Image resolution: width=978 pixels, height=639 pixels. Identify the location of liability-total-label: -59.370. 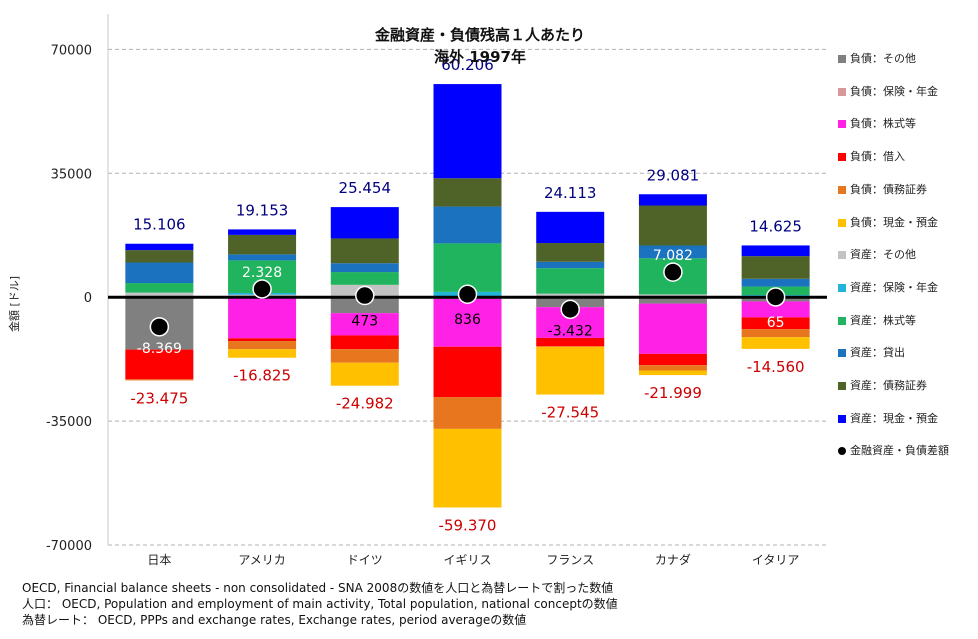
(468, 525).